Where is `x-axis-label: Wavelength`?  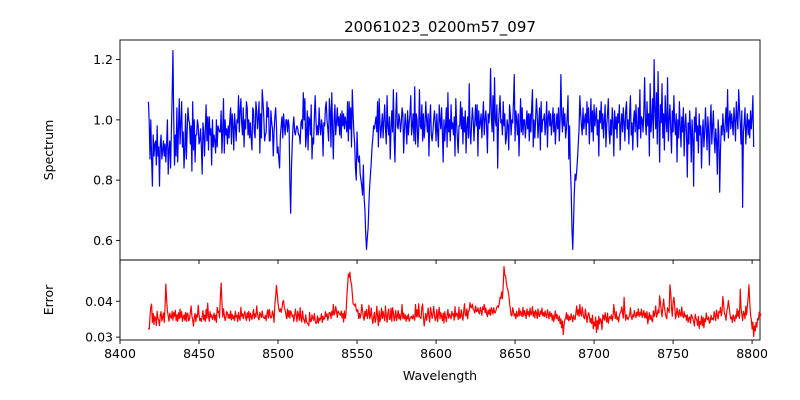 x-axis-label: Wavelength is located at coordinates (440, 375).